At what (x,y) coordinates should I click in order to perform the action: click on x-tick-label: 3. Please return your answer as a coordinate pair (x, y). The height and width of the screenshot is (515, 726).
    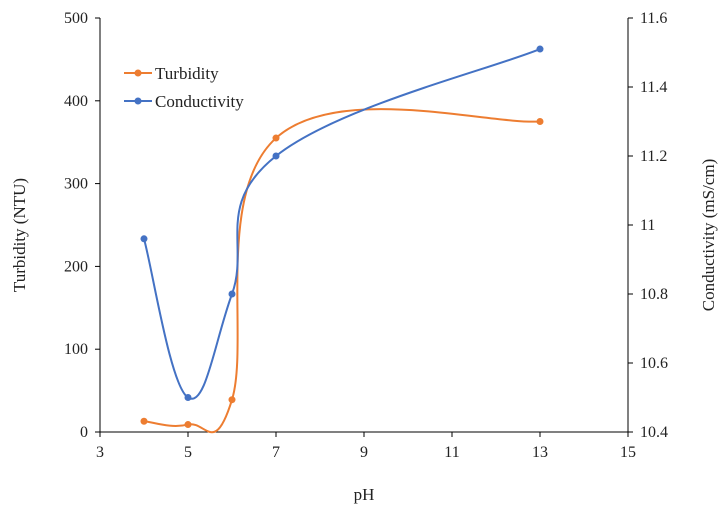
    Looking at the image, I should click on (100, 452).